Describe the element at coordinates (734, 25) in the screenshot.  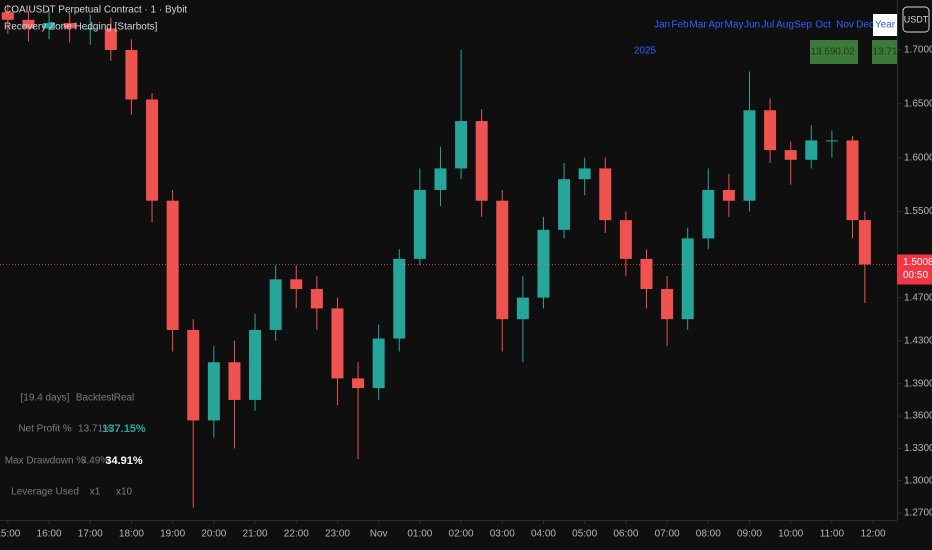
I see `month-header: May` at that location.